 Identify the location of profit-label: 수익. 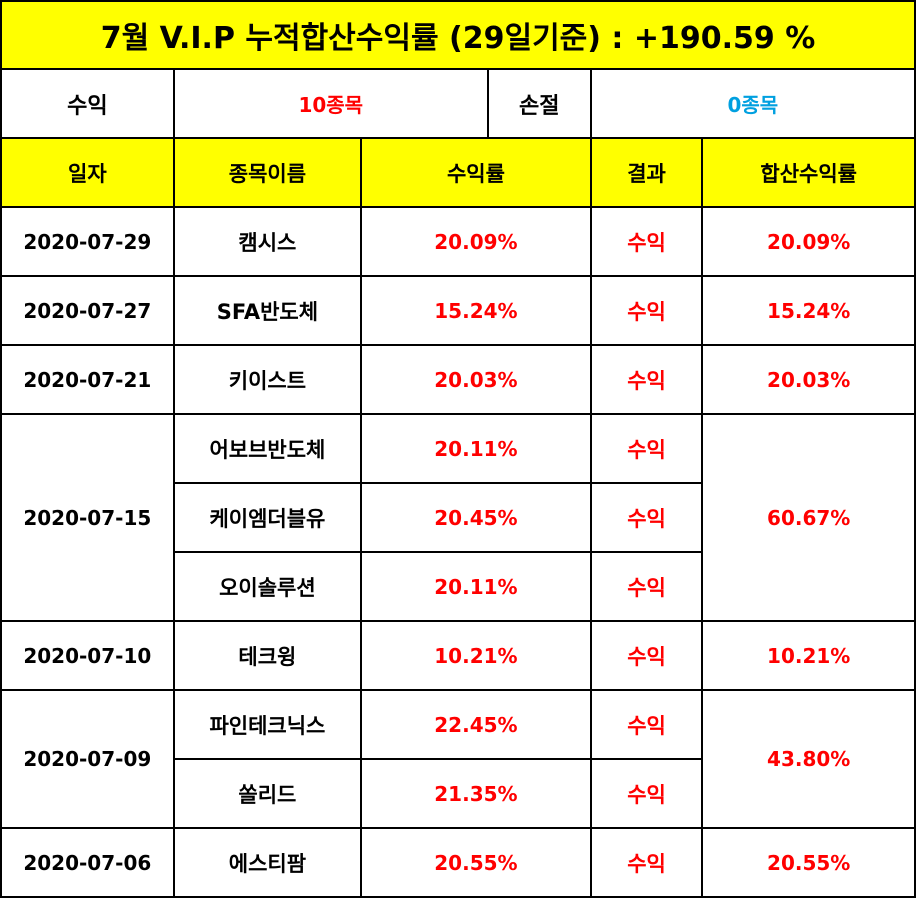
(87, 103).